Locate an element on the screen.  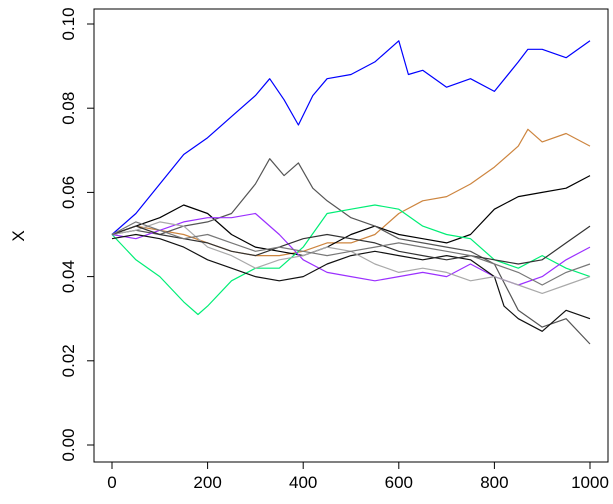
y-tick-label: 0.00 is located at coordinates (68, 444).